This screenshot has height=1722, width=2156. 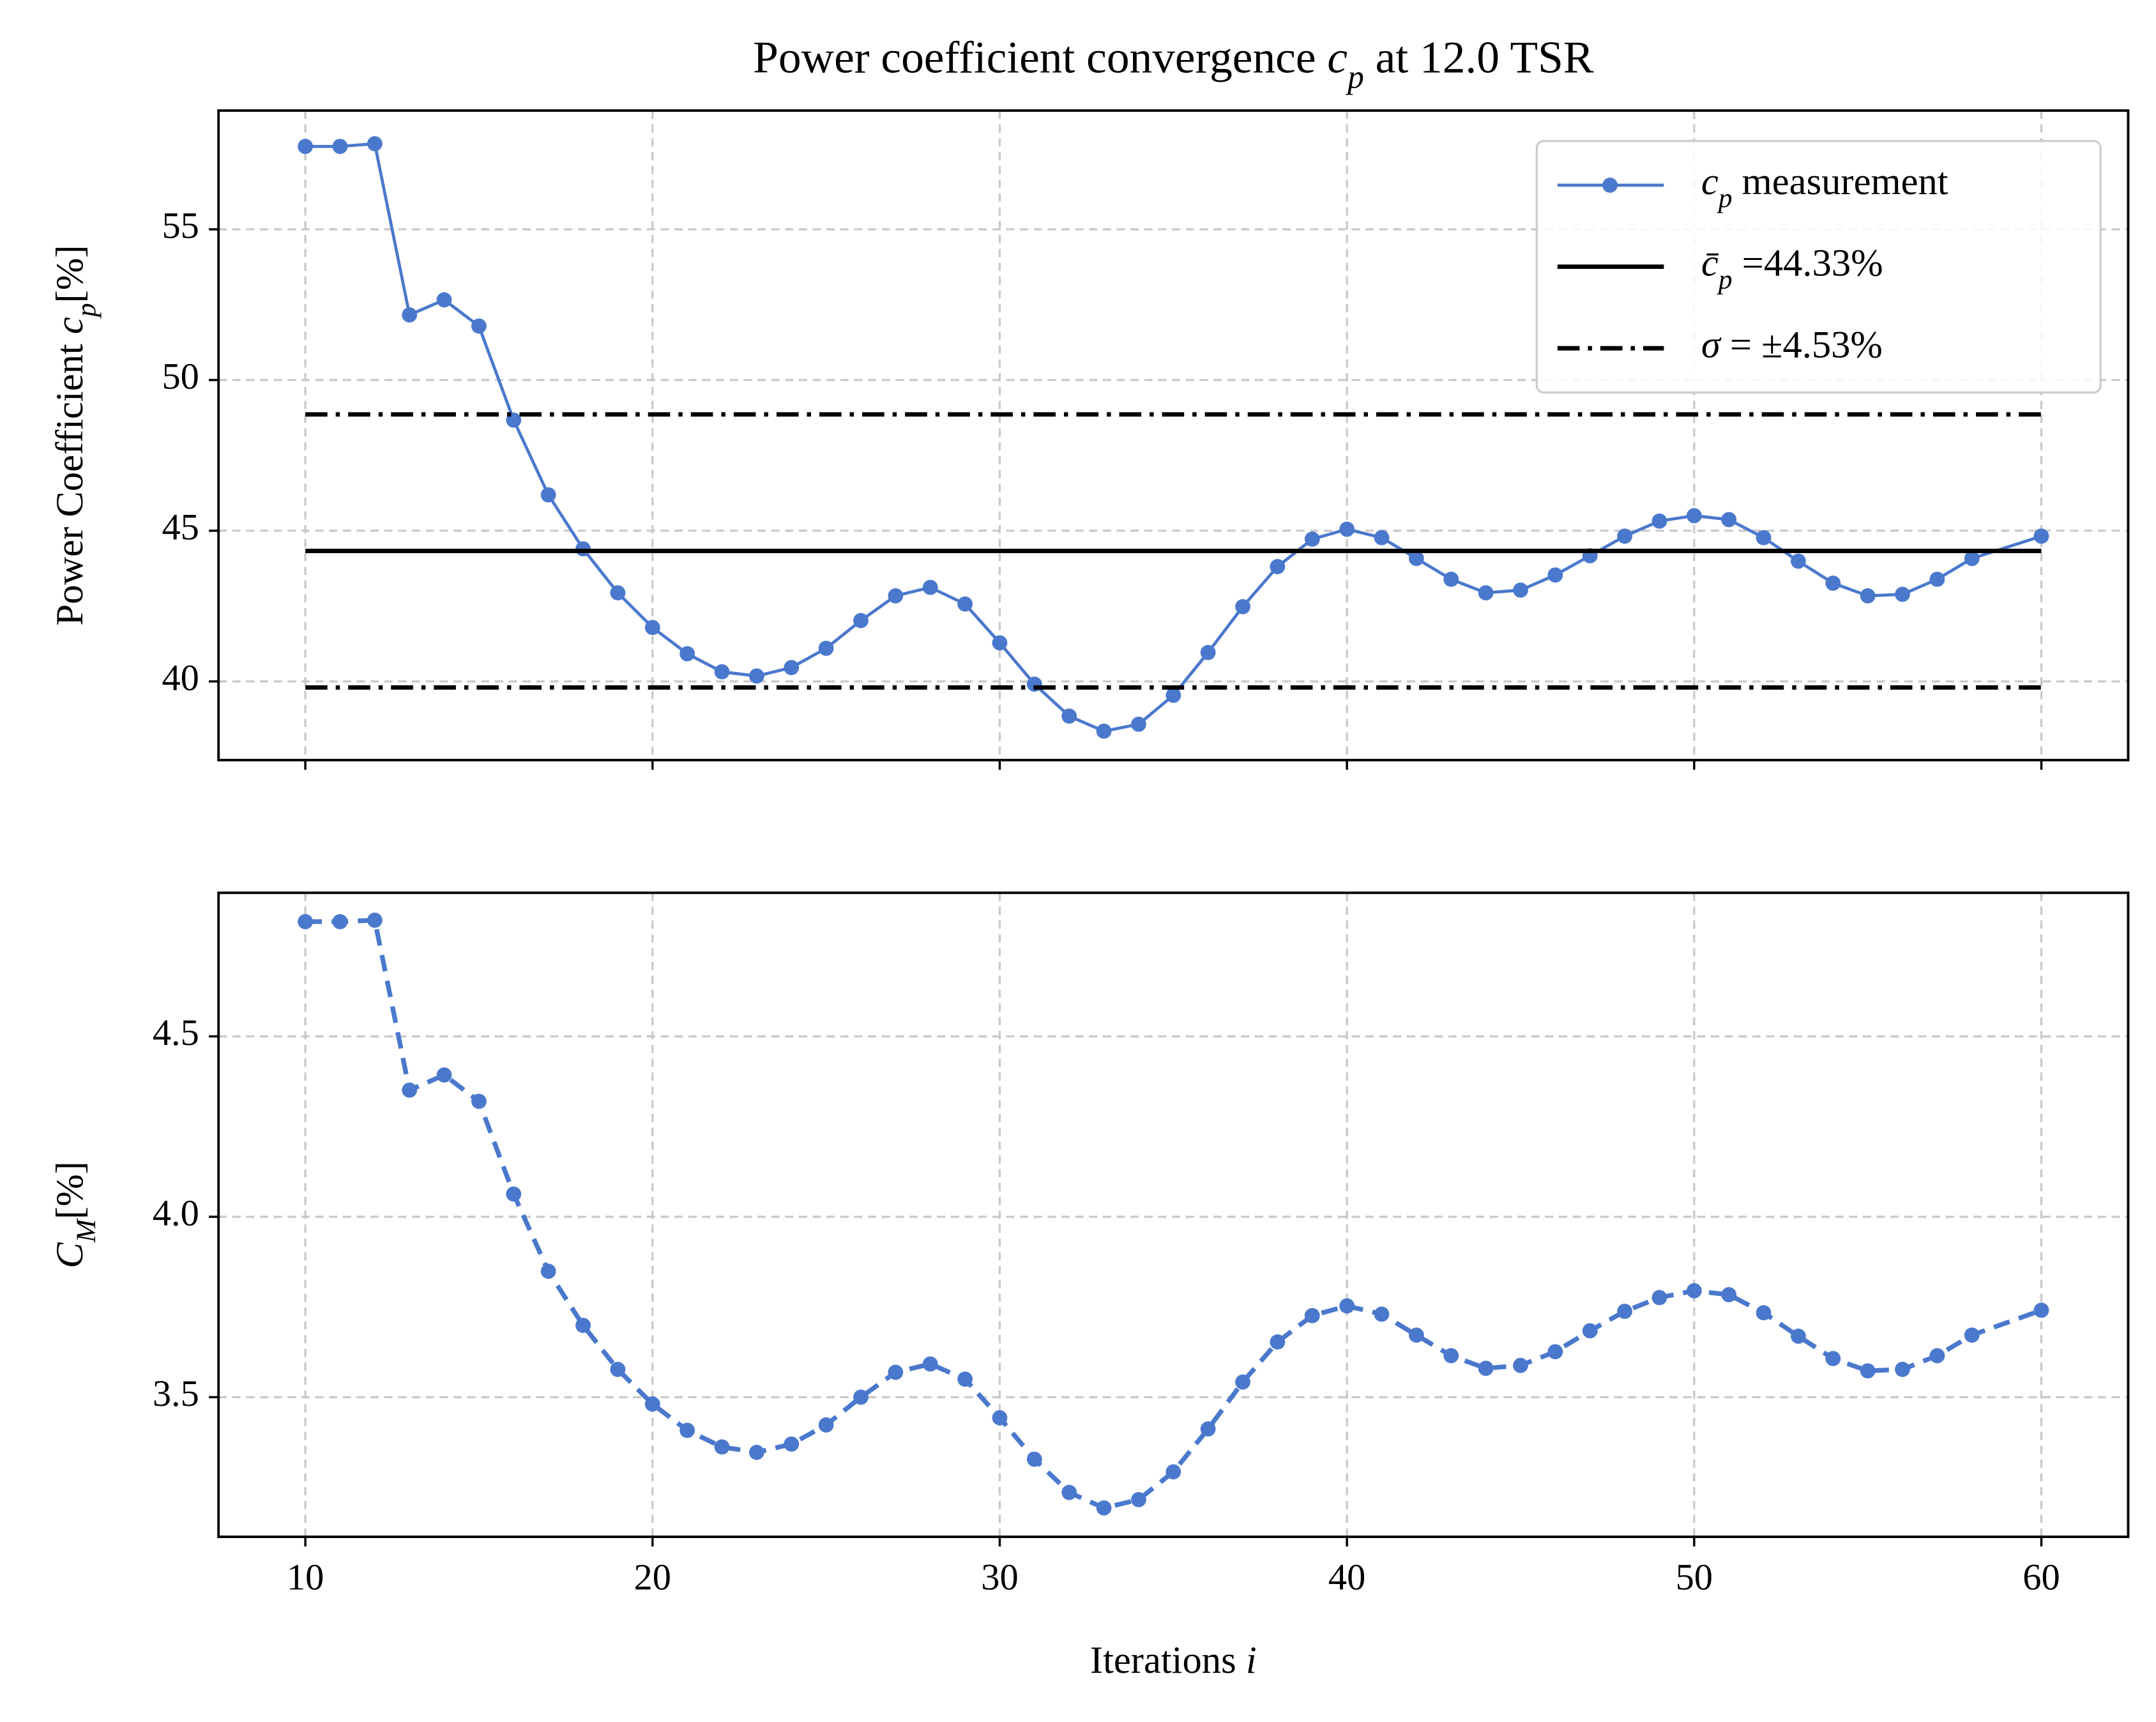 I want to click on text-part: σ, so click(x=1711, y=344).